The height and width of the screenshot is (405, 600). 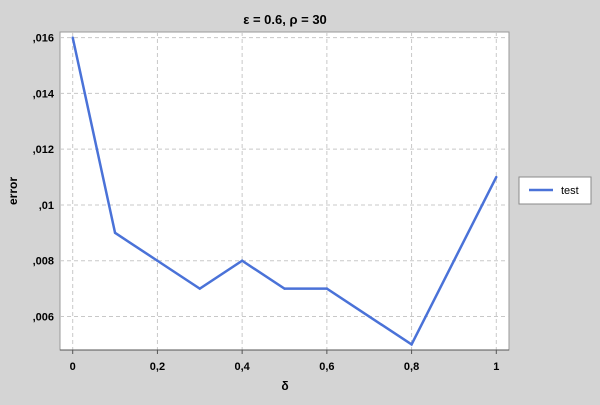 I want to click on y-tick-label: ,016, so click(x=43, y=39).